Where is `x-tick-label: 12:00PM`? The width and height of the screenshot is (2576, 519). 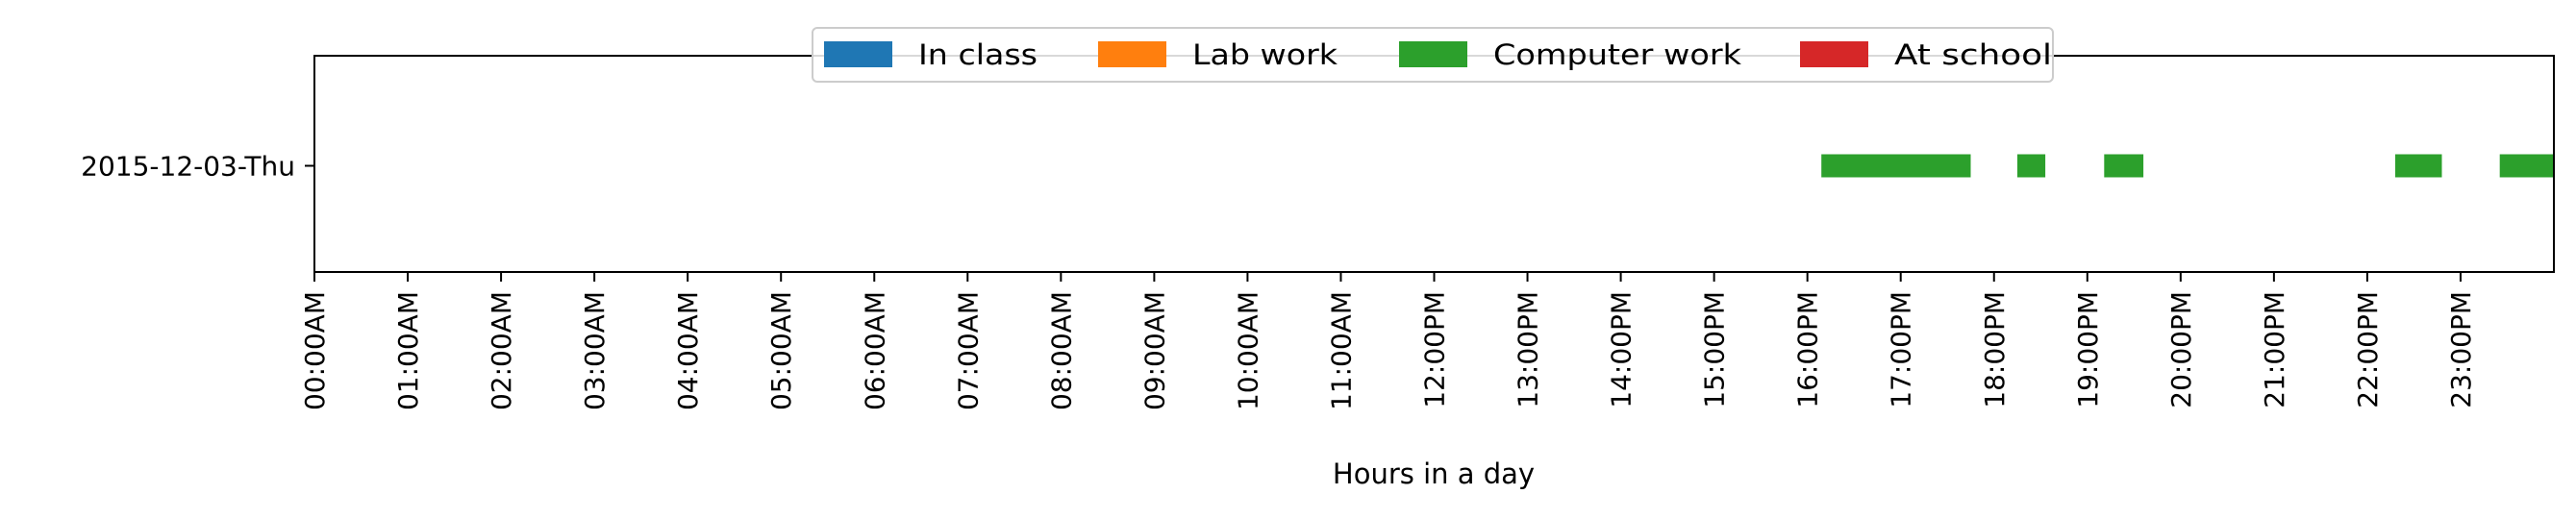
x-tick-label: 12:00PM is located at coordinates (1435, 349).